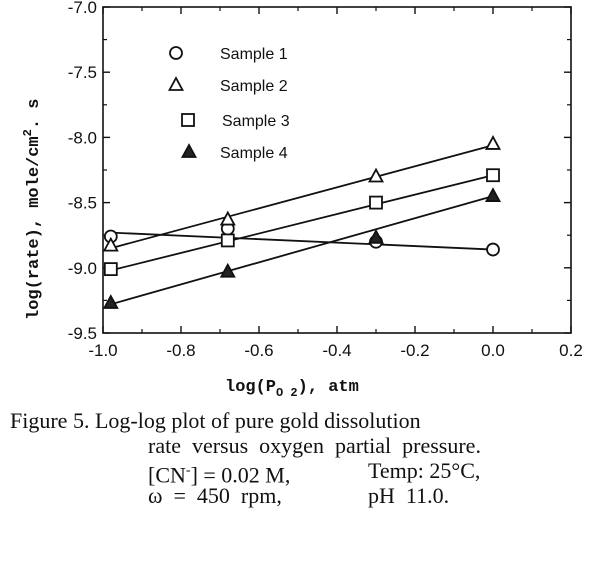 The image size is (597, 583). I want to click on caption-line-3a: [CN-] = 0.02 M,, so click(219, 475).